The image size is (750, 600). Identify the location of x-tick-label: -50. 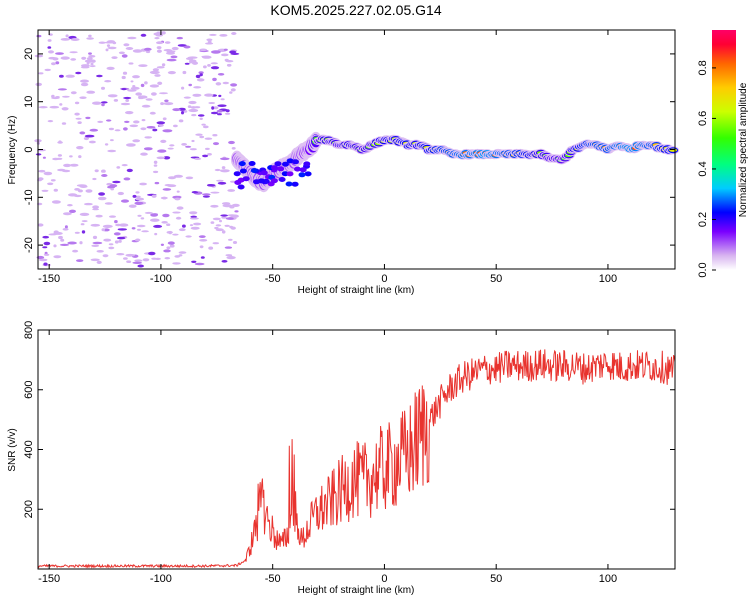
(273, 279).